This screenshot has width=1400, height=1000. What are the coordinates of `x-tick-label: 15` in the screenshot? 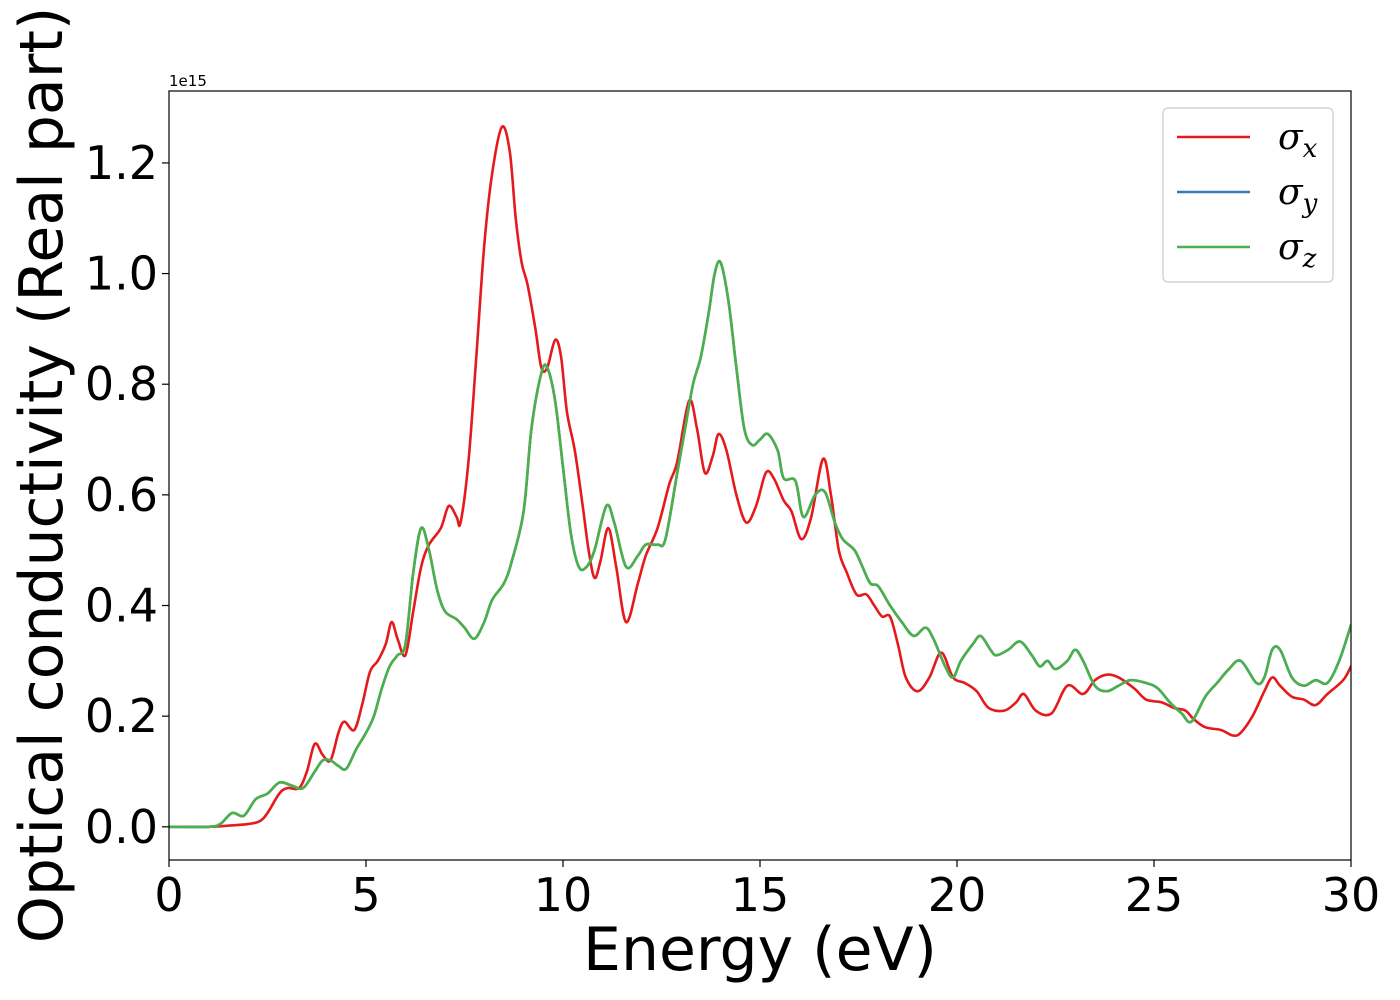 It's located at (760, 895).